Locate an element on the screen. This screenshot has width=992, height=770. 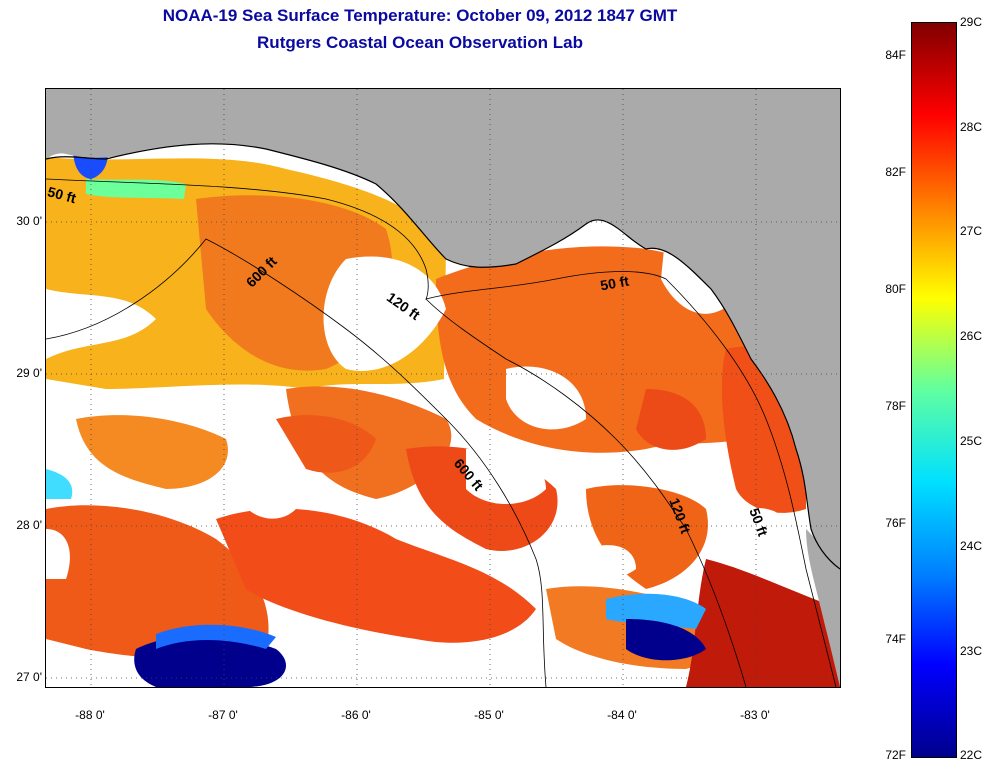
colorbar-label-84f: 84F is located at coordinates (895, 55).